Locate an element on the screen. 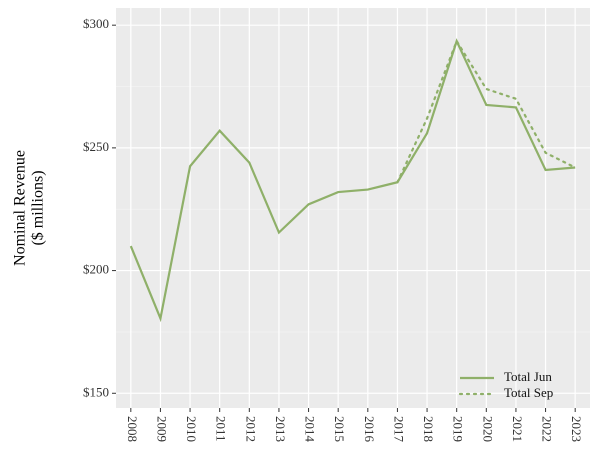  x-tick-label: 2020 is located at coordinates (487, 429).